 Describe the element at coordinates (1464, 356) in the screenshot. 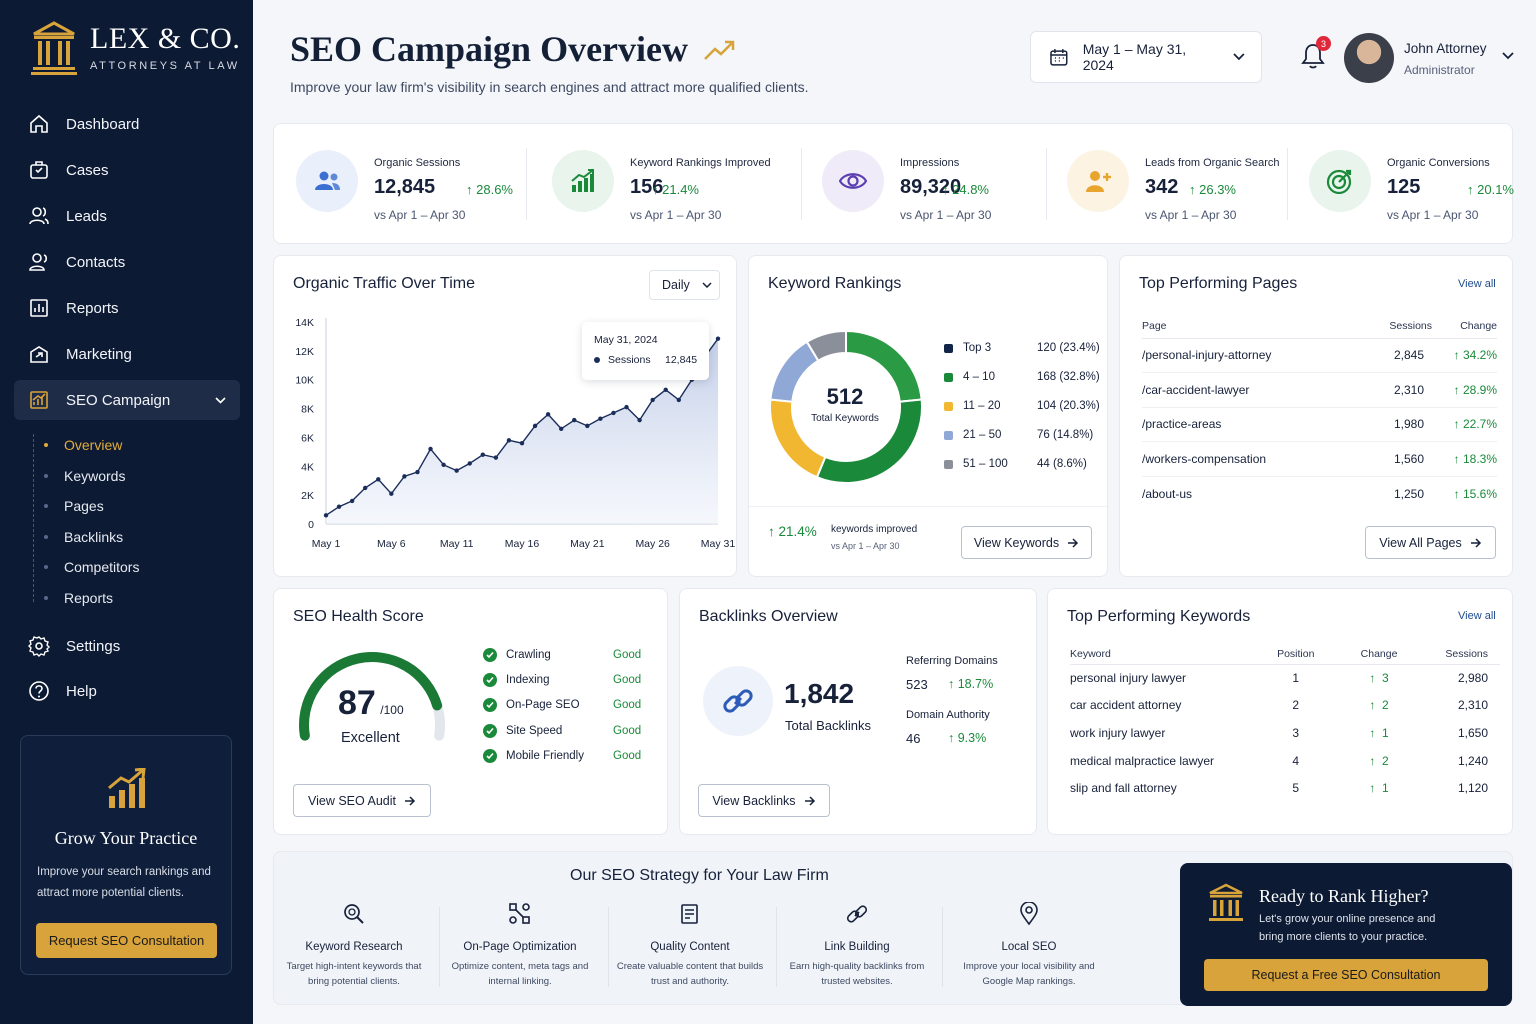

I see `page-change: ↑ 34.2%` at that location.